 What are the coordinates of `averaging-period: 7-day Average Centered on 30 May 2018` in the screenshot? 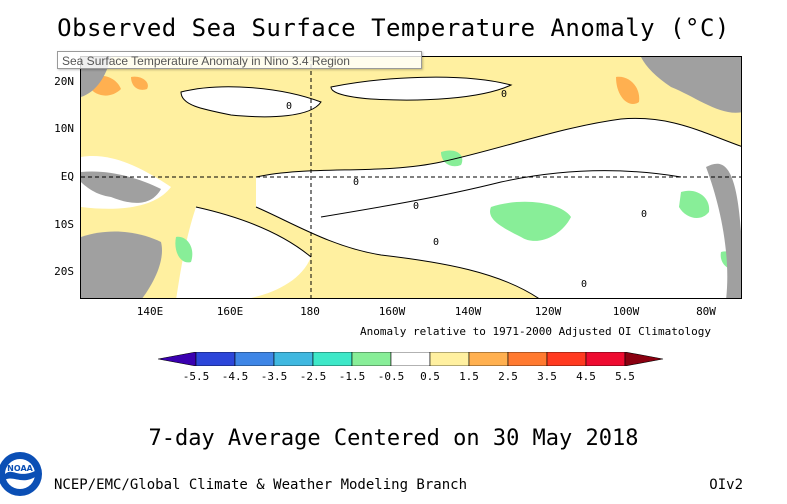 It's located at (393, 438).